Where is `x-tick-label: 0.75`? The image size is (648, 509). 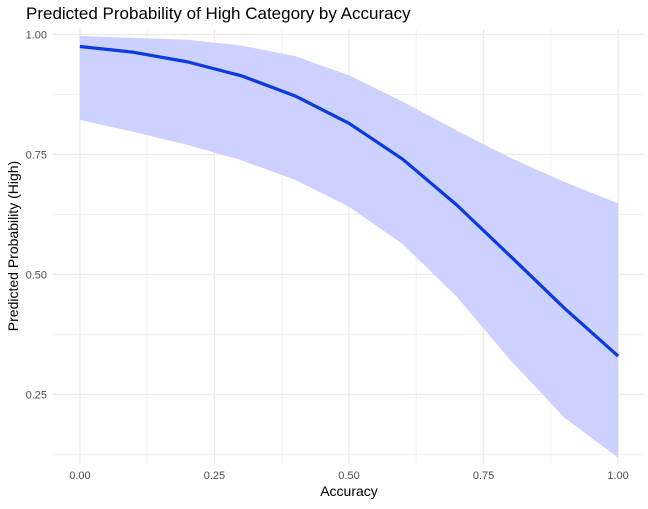
x-tick-label: 0.75 is located at coordinates (483, 476).